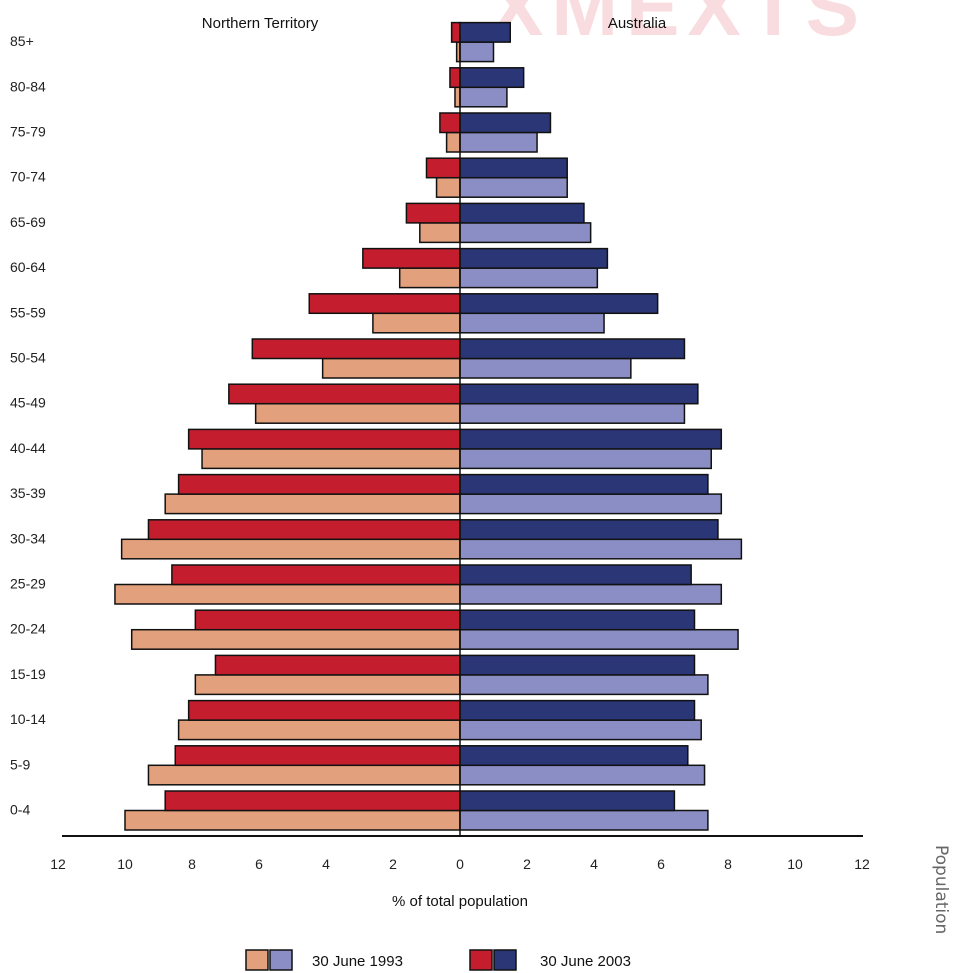  I want to click on x-tick-labels: 12 10 8 6 4 2 0 2 4 6 8 10 12, so click(460, 864).